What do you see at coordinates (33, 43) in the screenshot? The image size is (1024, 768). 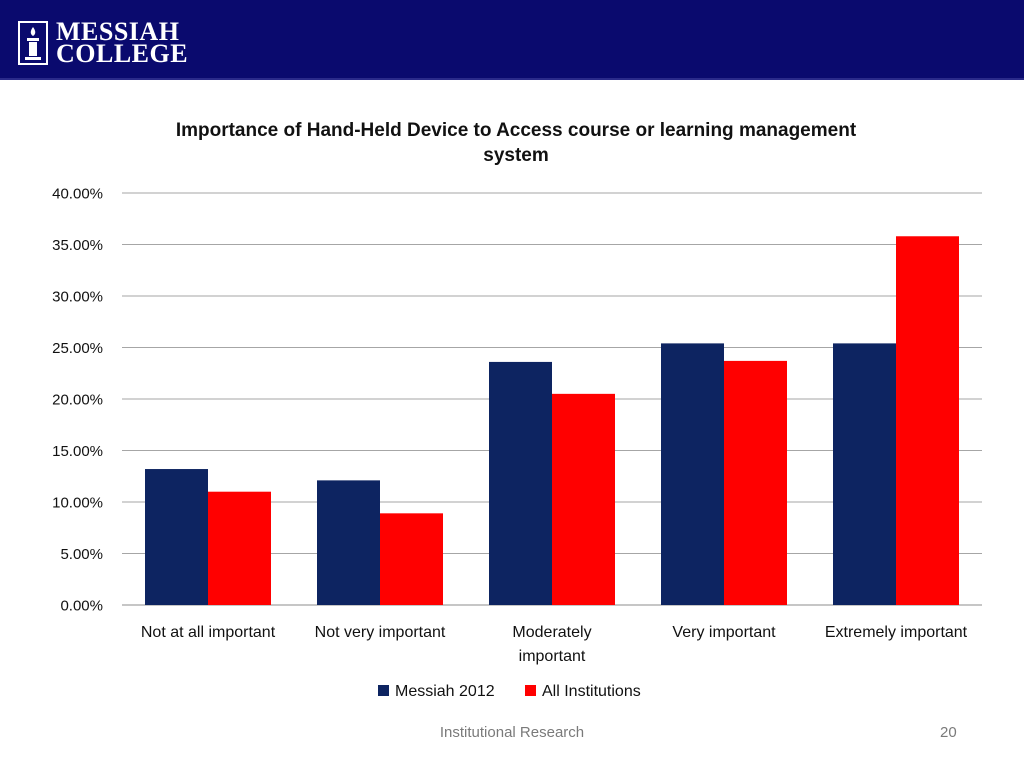 I see `lamp-icon` at bounding box center [33, 43].